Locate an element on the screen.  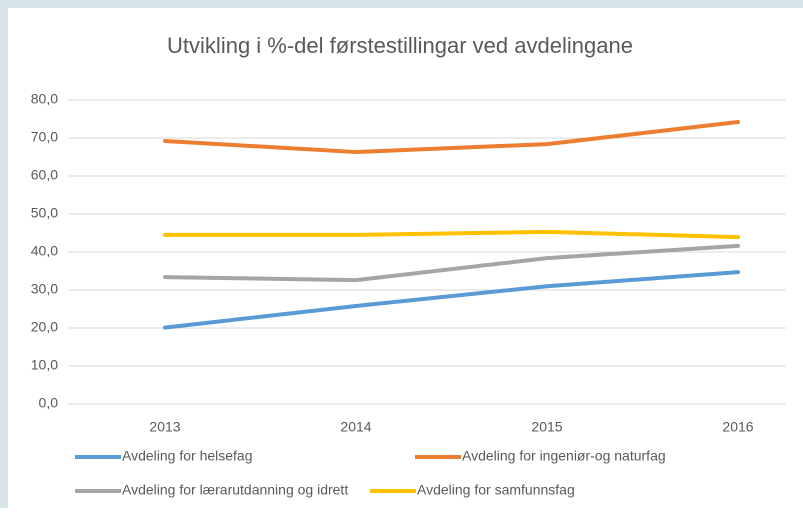
x-tick-label: 2016 is located at coordinates (737, 427).